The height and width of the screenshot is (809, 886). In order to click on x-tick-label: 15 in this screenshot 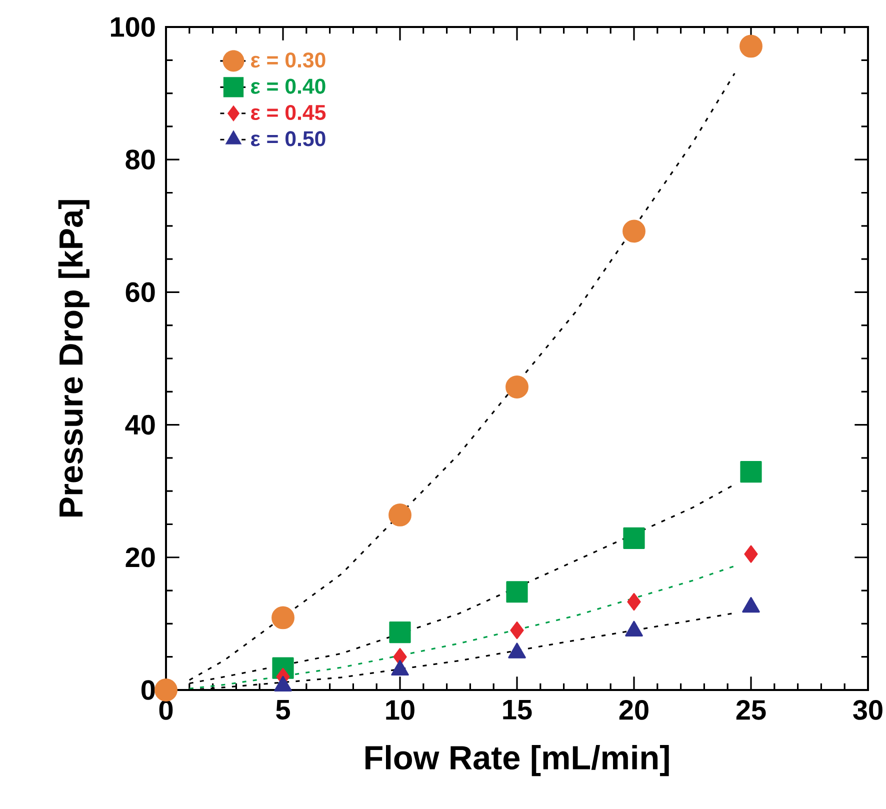, I will do `click(517, 710)`.